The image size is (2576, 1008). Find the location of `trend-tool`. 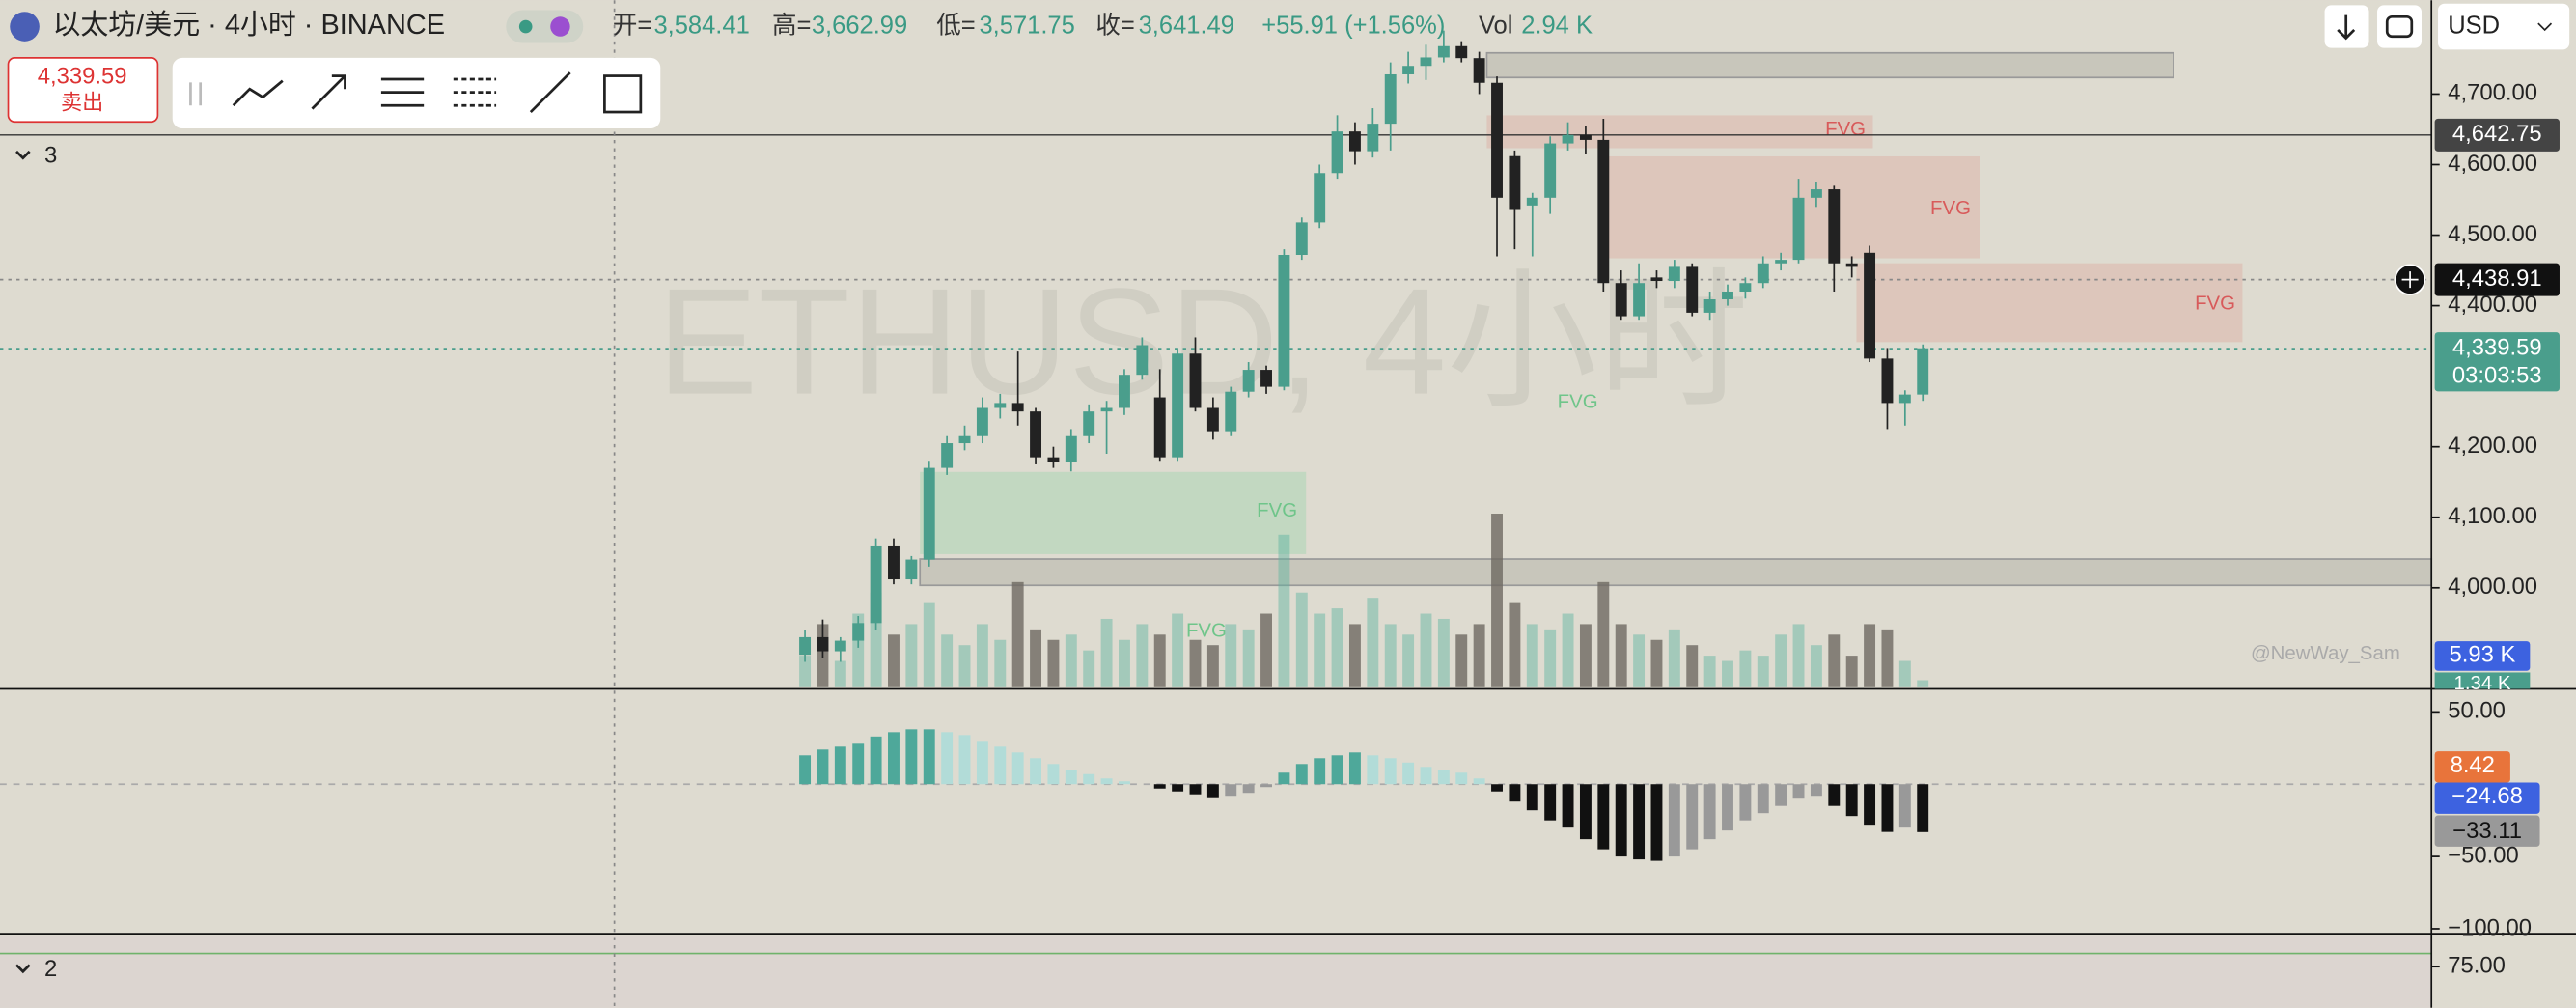

trend-tool is located at coordinates (258, 93).